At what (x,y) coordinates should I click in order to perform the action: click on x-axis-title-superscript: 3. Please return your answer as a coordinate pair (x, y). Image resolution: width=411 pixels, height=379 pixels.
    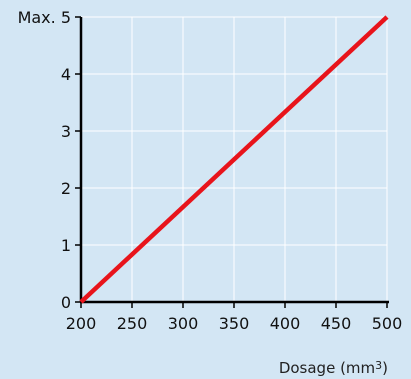
    Looking at the image, I should click on (378, 365).